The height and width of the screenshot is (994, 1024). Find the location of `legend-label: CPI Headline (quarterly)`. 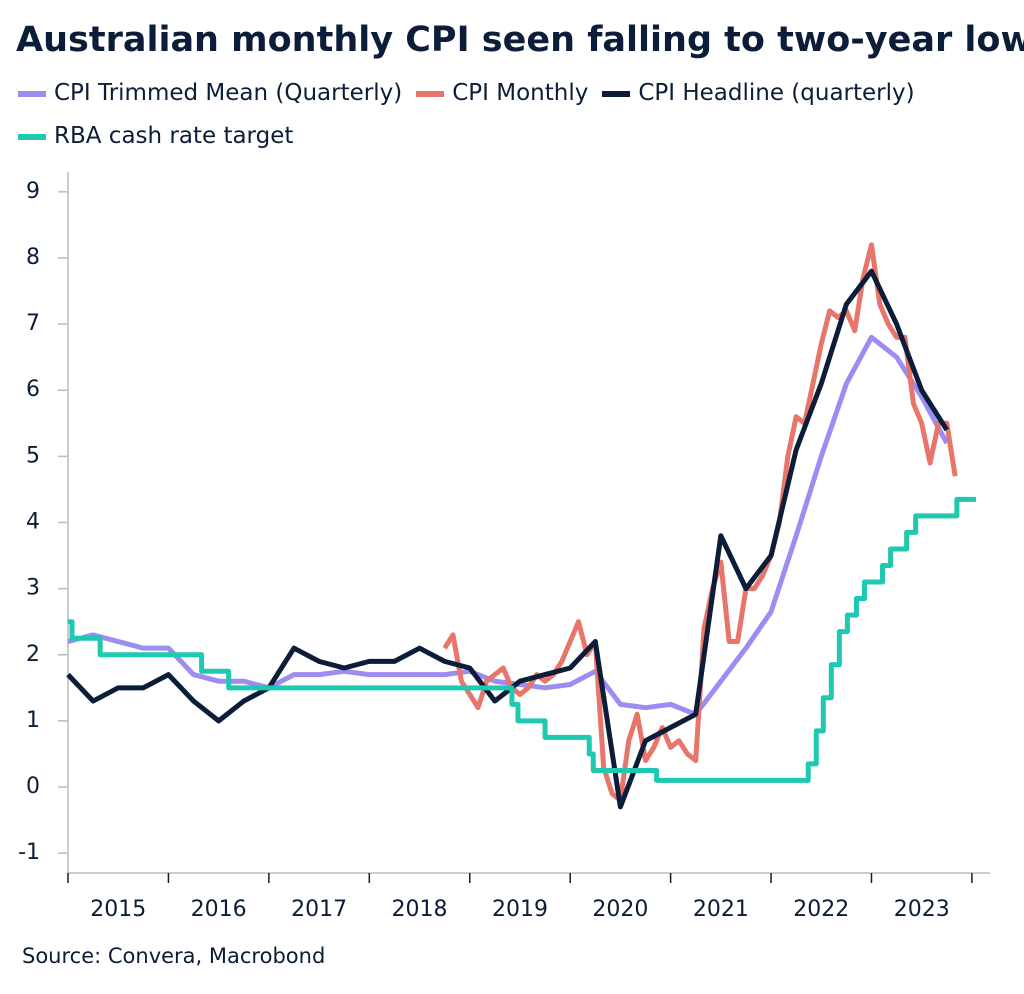

legend-label: CPI Headline (quarterly) is located at coordinates (776, 93).